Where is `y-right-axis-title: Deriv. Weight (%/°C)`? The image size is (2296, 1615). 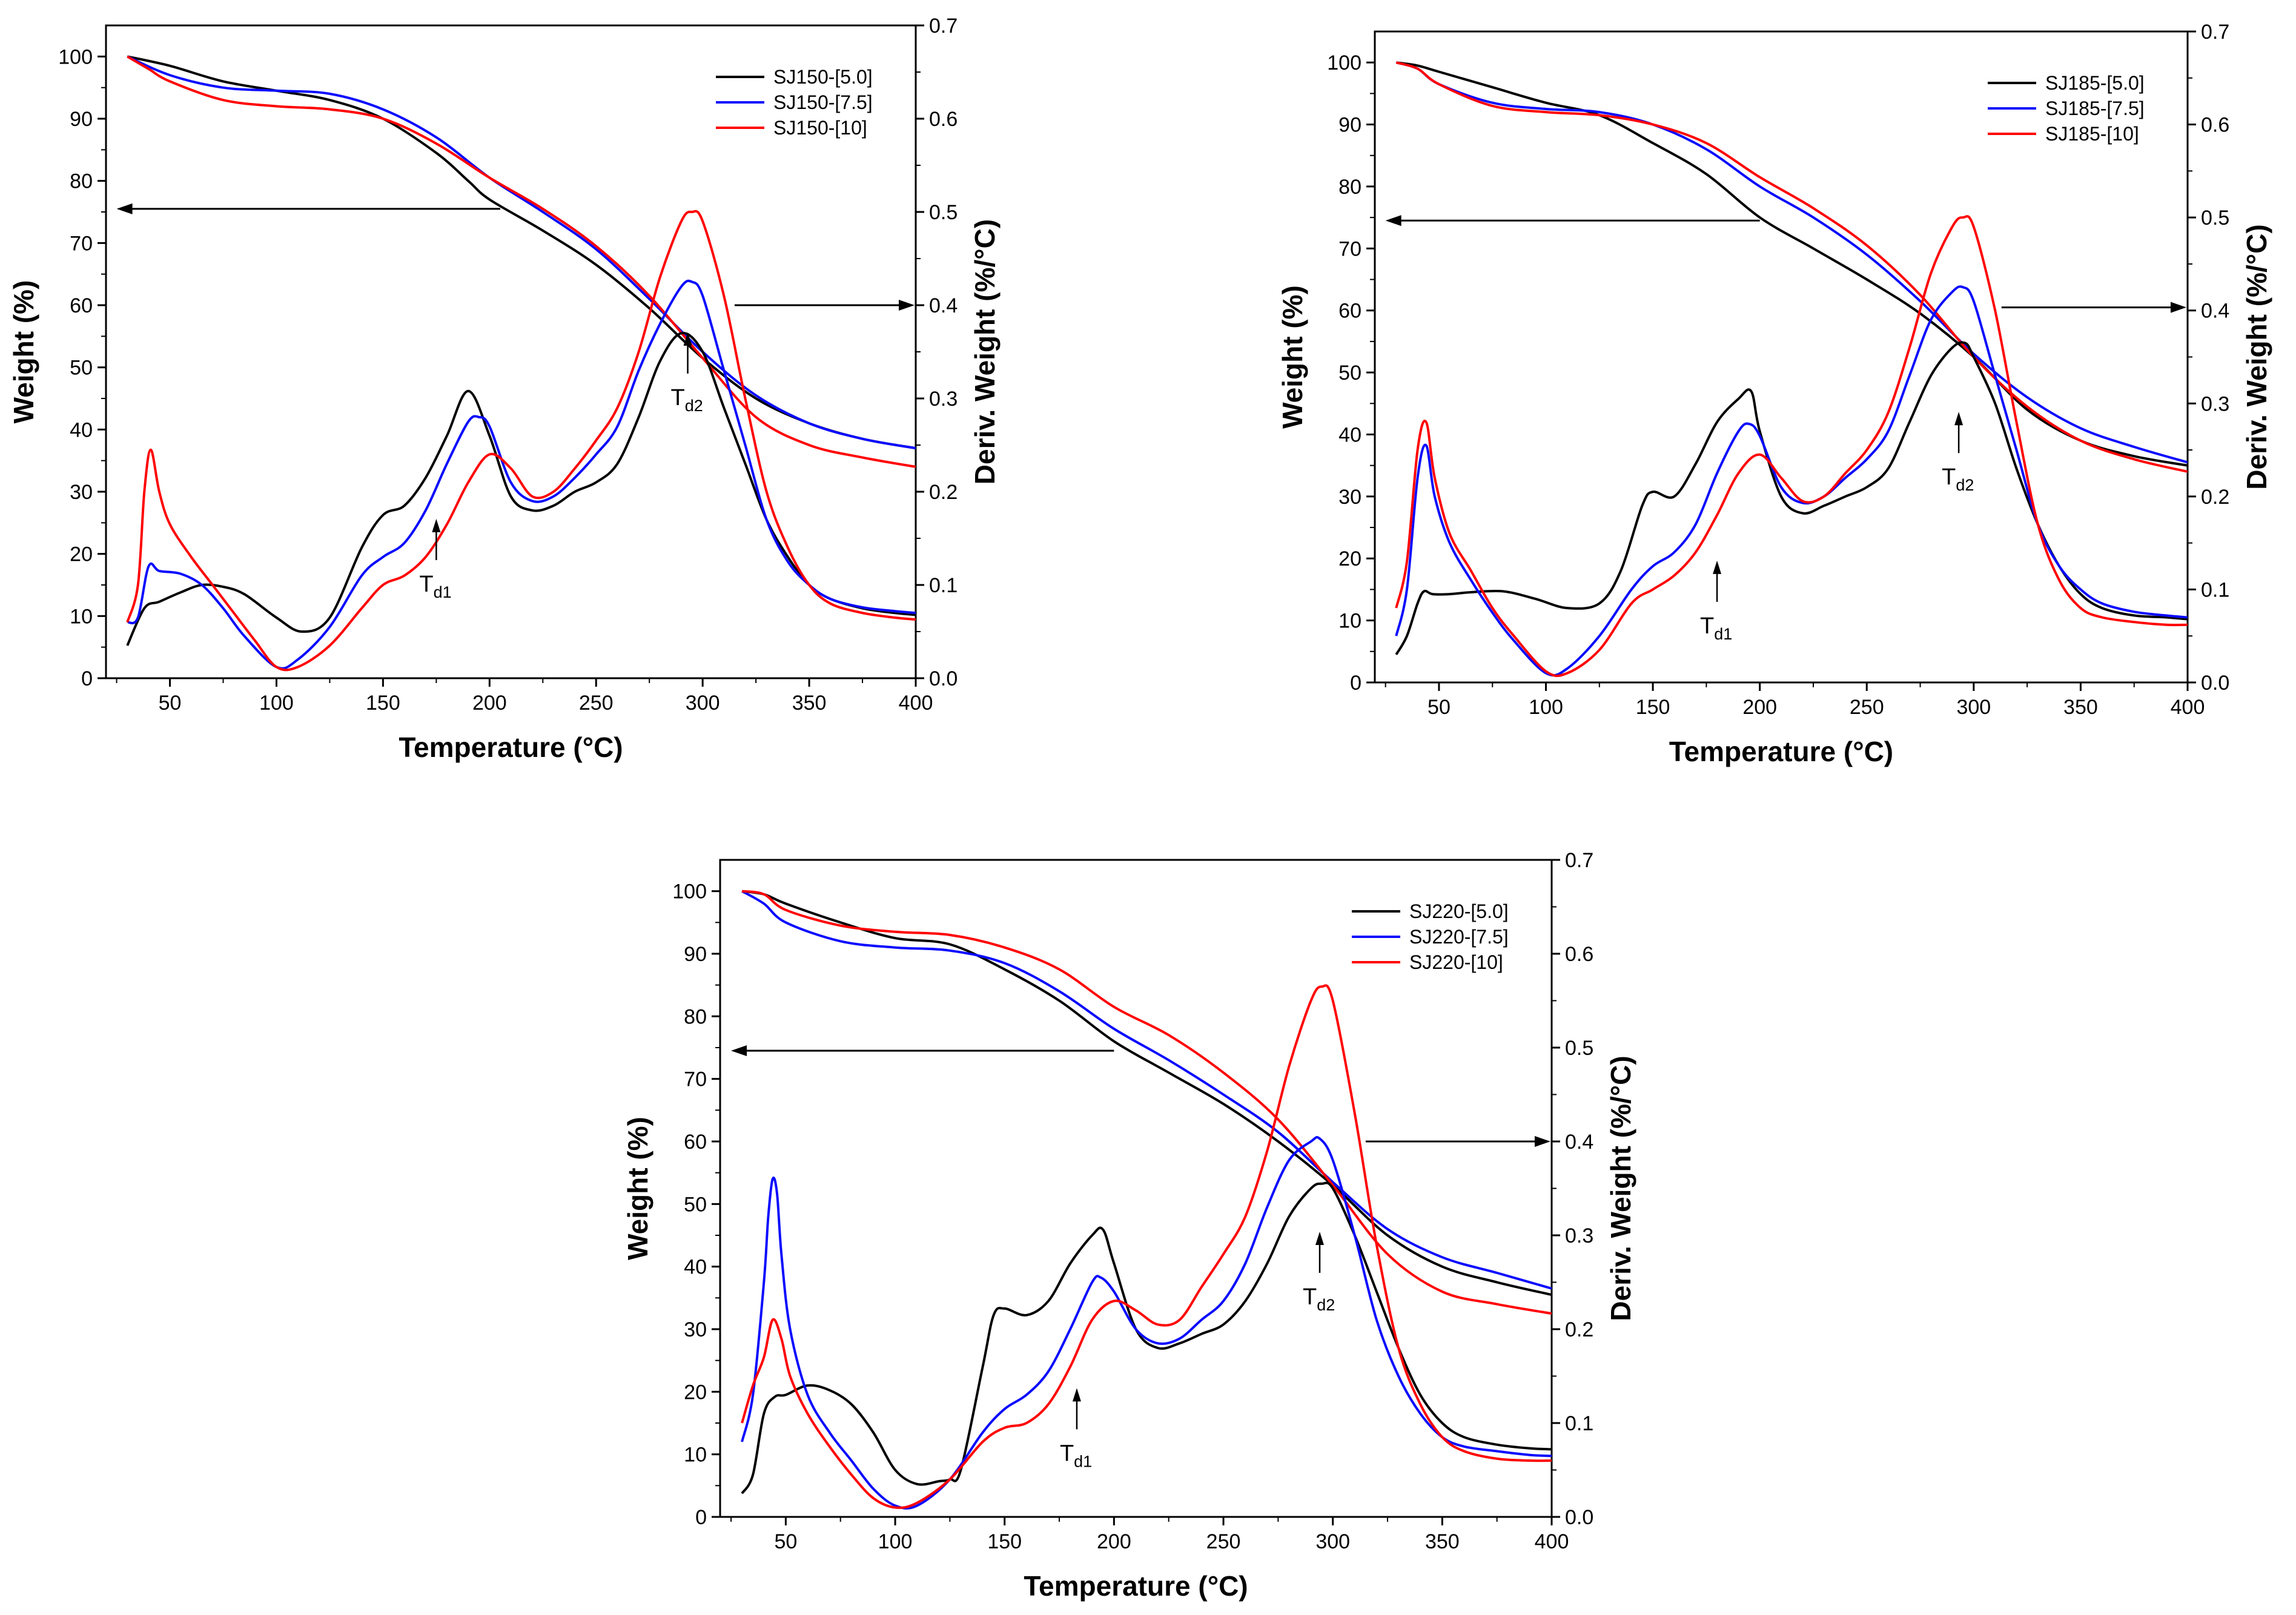
y-right-axis-title: Deriv. Weight (%/°C) is located at coordinates (985, 351).